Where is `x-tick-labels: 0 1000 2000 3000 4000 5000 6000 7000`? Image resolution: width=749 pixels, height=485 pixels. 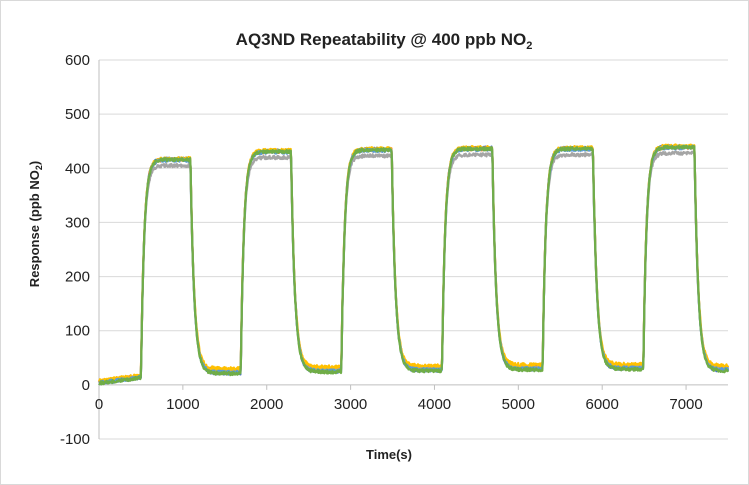 x-tick-labels: 0 1000 2000 3000 4000 5000 6000 7000 is located at coordinates (399, 398).